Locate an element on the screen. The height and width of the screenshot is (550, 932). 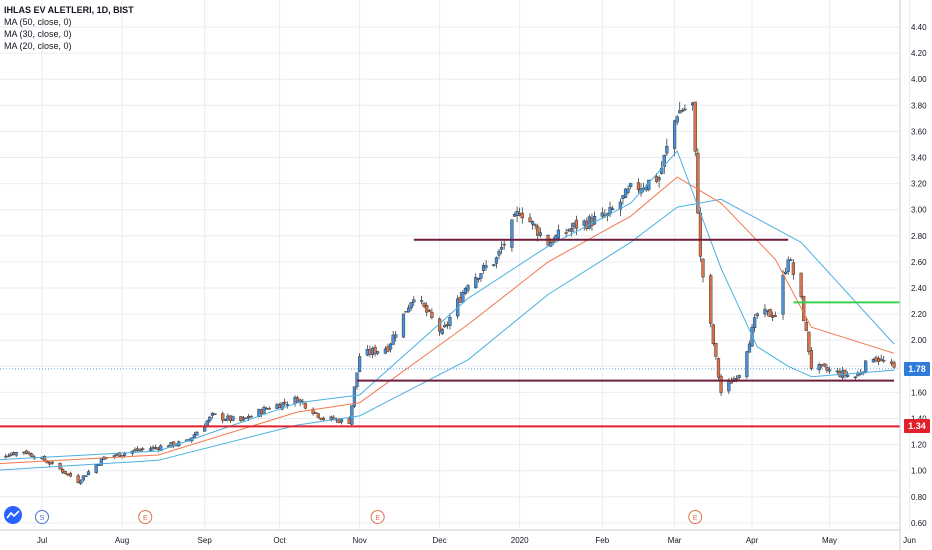
x-axis: JulAugSepOctNovDec2020FebMarAprMayJun22 is located at coordinates (466, 537).